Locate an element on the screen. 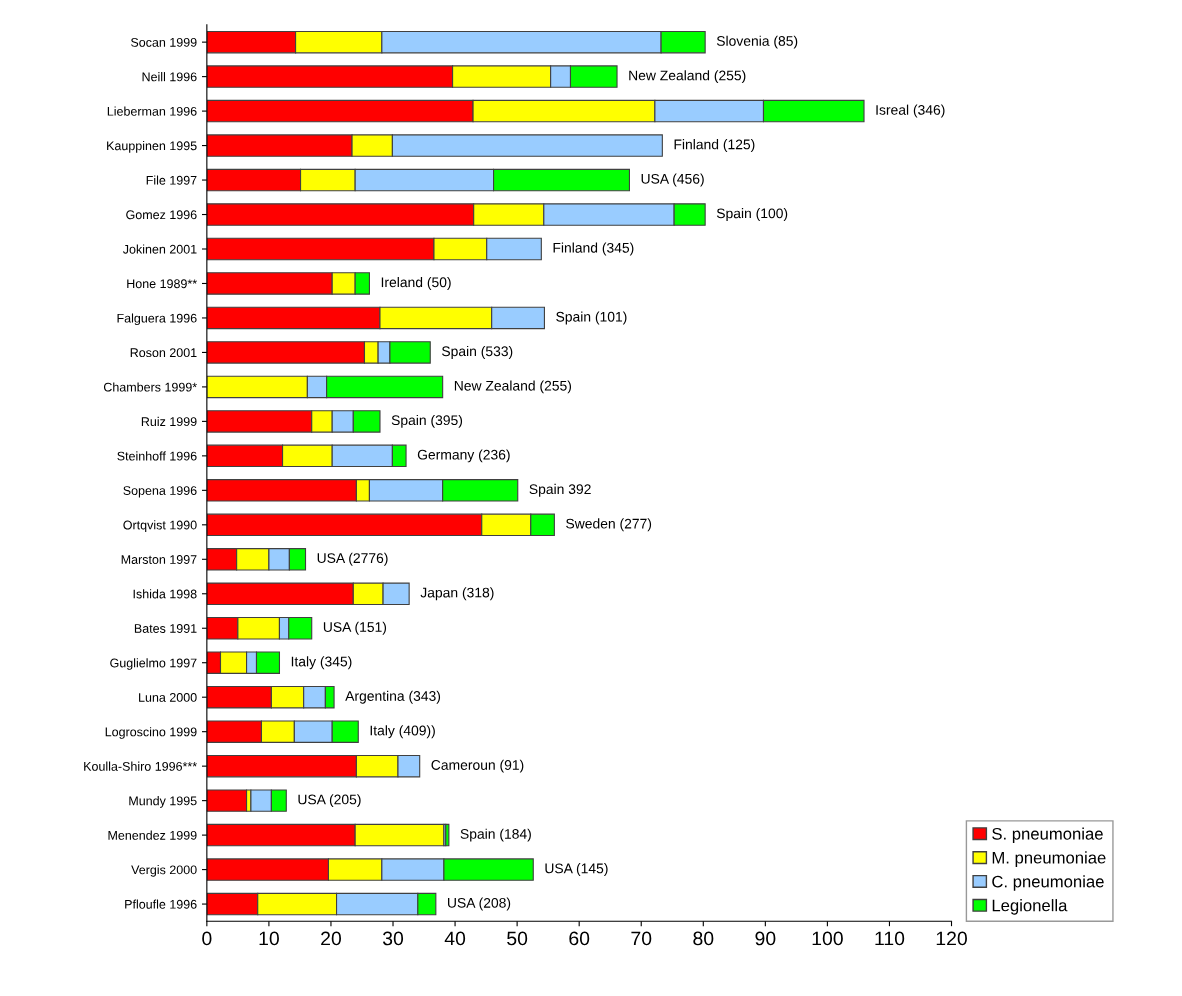 The image size is (1182, 996). text: Finland (345) is located at coordinates (593, 249).